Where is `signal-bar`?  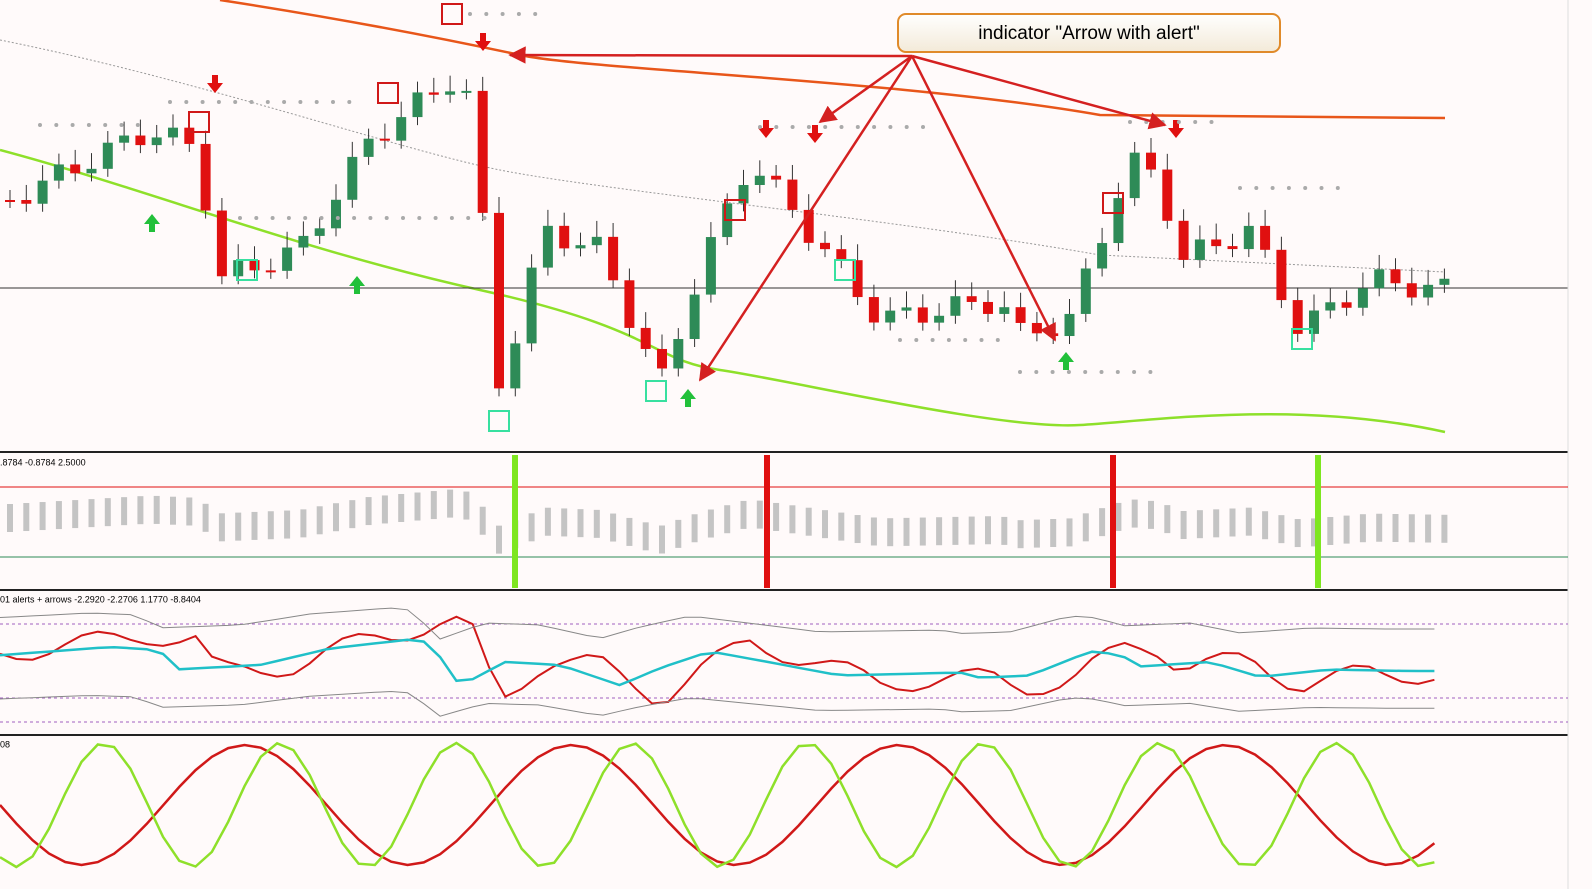
signal-bar is located at coordinates (767, 521).